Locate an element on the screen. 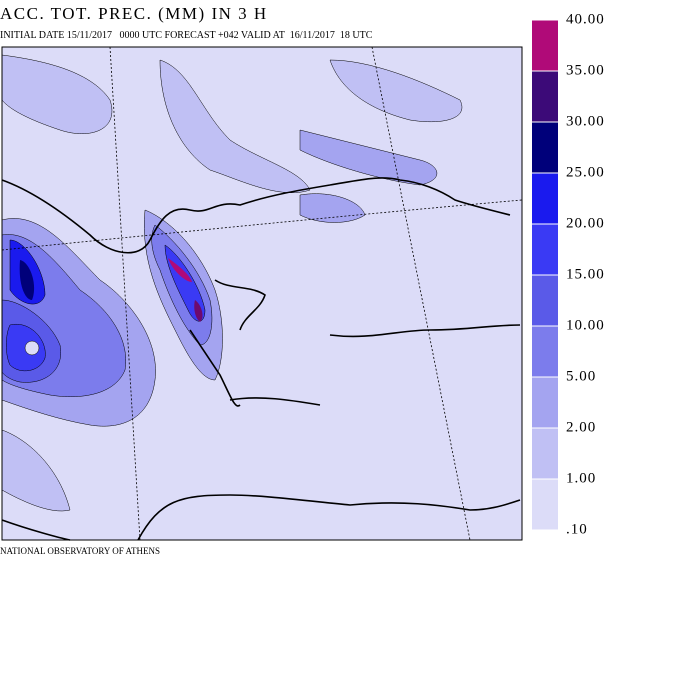  colorbar-label: .10 is located at coordinates (577, 529).